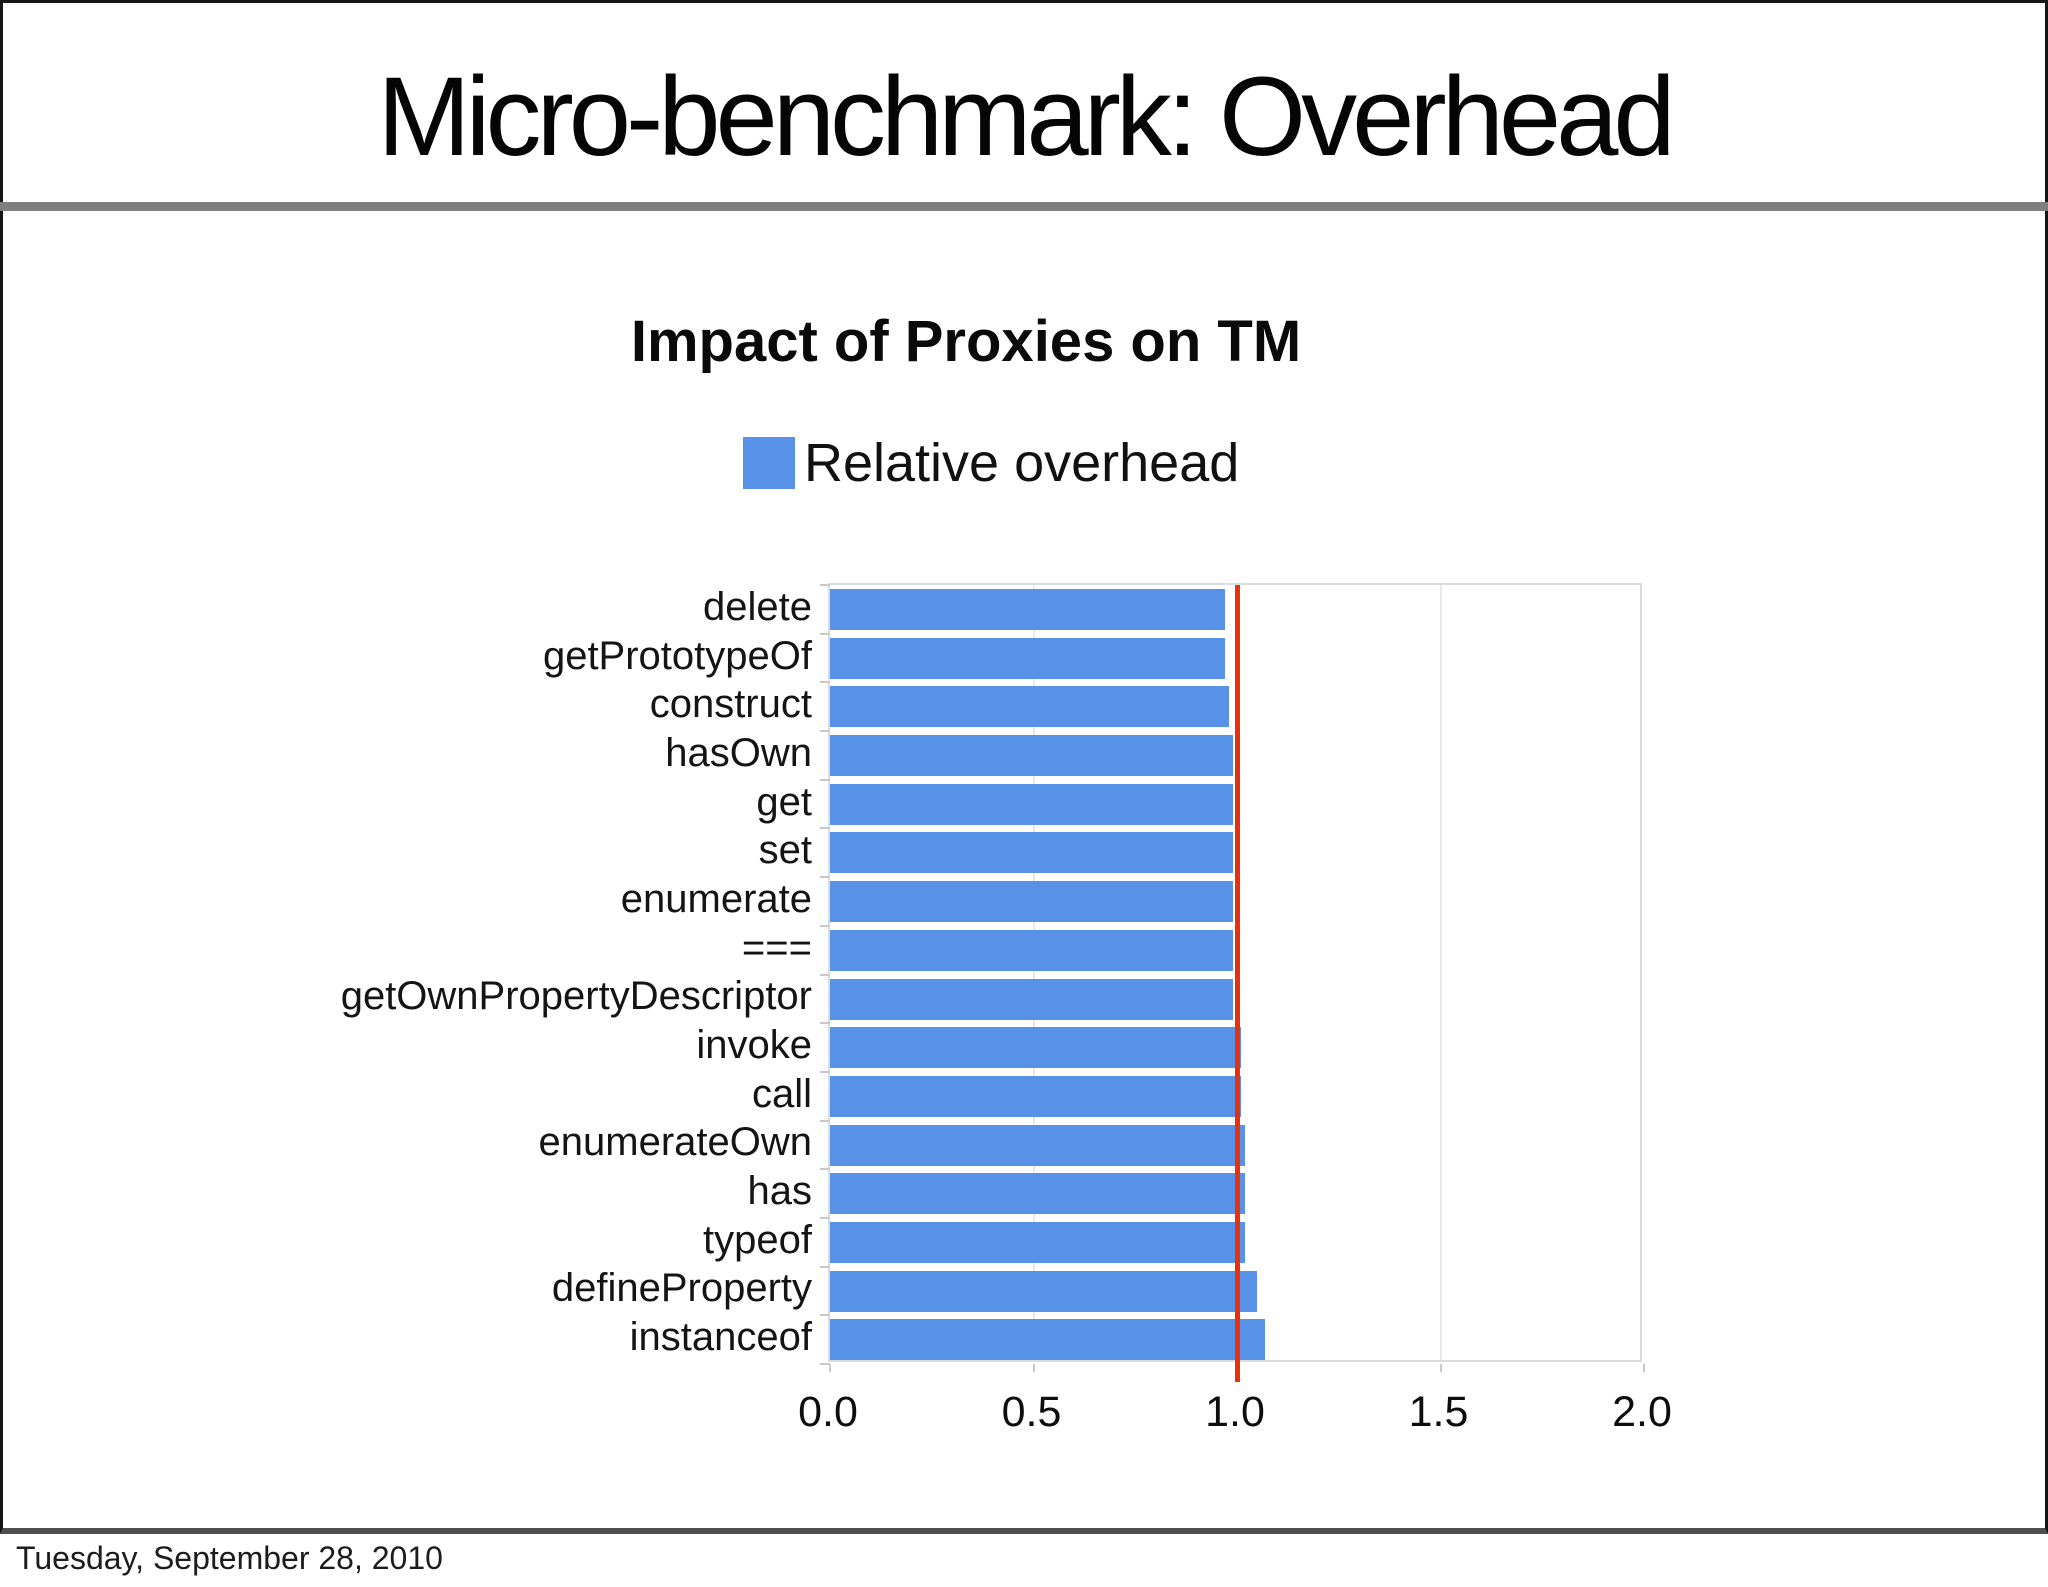  Describe the element at coordinates (1026, 116) in the screenshot. I see `page-title: Micro-benchmark: Overhead` at that location.